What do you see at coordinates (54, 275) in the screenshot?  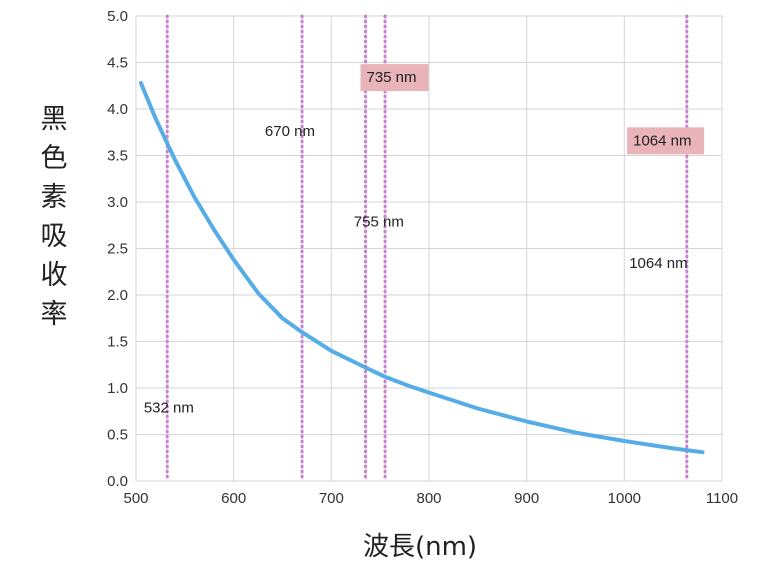 I see `y-axis-label-char: 收` at bounding box center [54, 275].